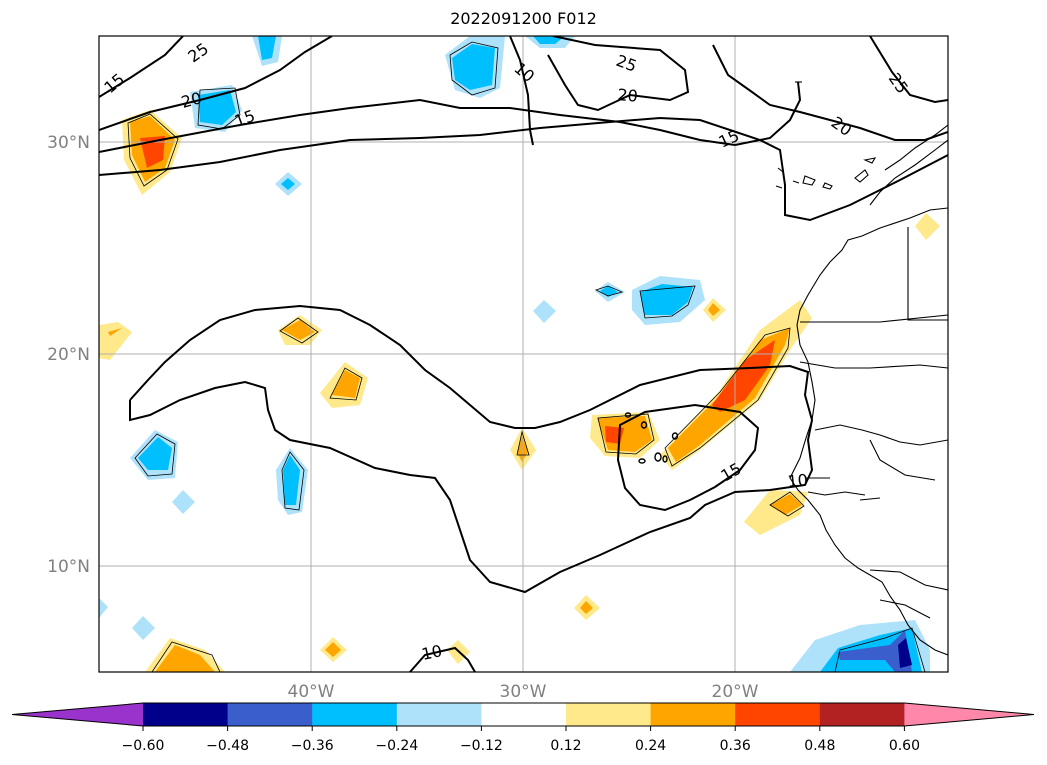 This screenshot has height=765, width=1047. Describe the element at coordinates (68, 143) in the screenshot. I see `lat-label-30n: 30°N` at that location.